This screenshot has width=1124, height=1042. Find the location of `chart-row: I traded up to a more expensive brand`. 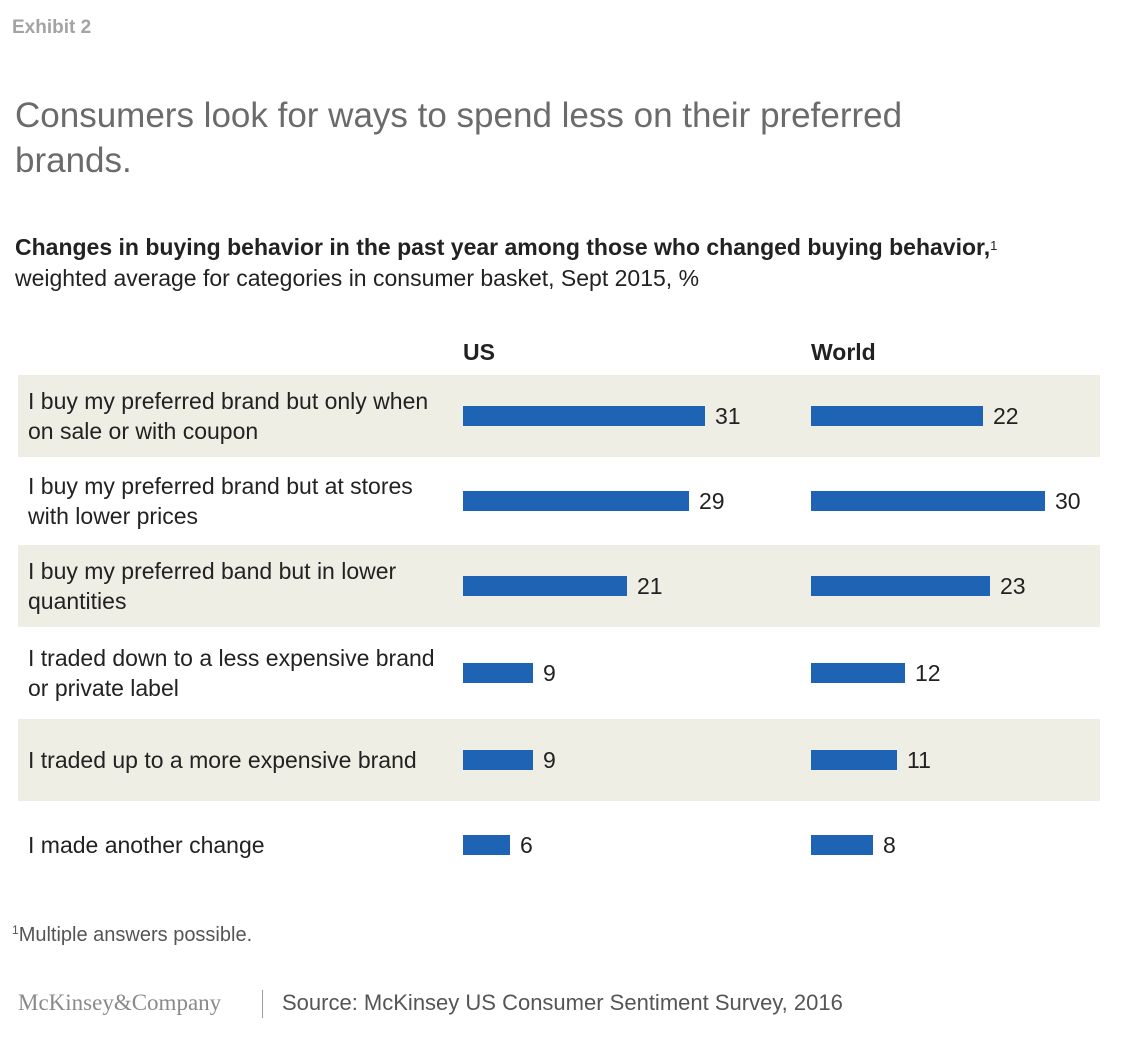

chart-row: I traded up to a more expensive brand is located at coordinates (559, 760).